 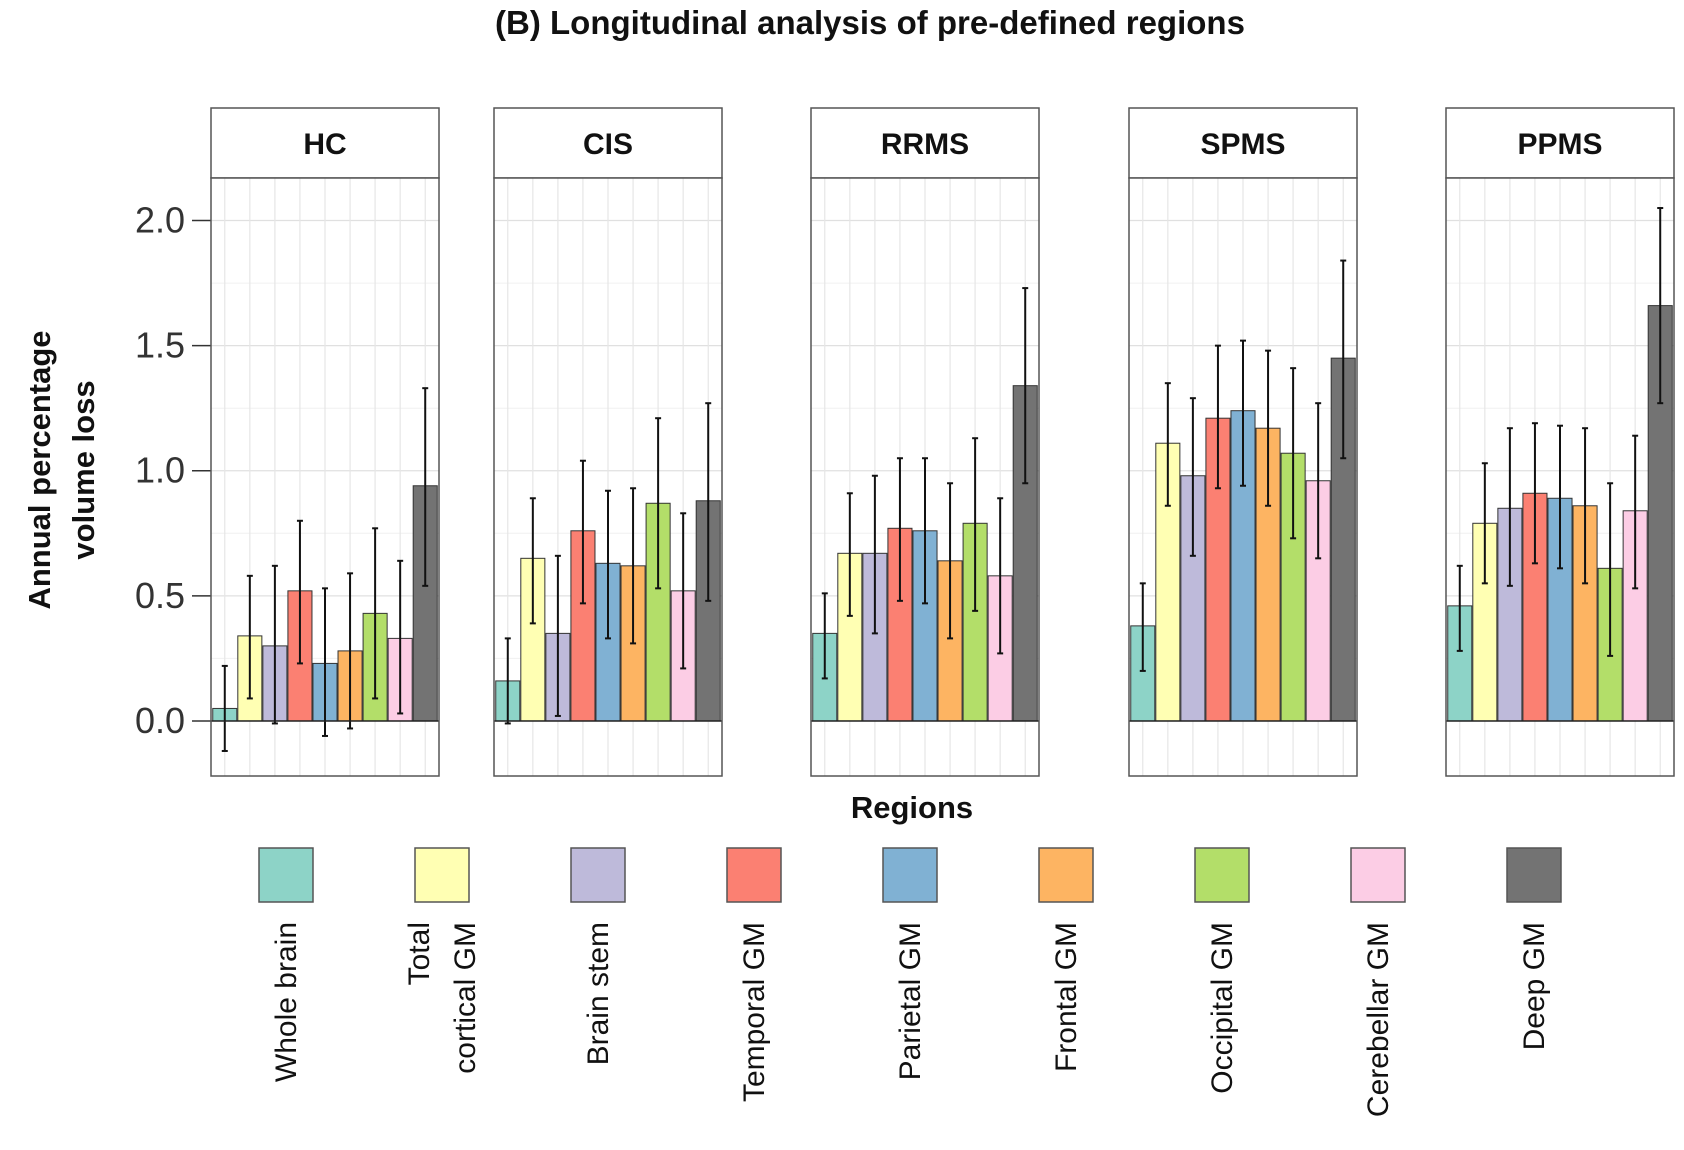 What do you see at coordinates (160, 470) in the screenshot?
I see `y-tick-label: 1.0` at bounding box center [160, 470].